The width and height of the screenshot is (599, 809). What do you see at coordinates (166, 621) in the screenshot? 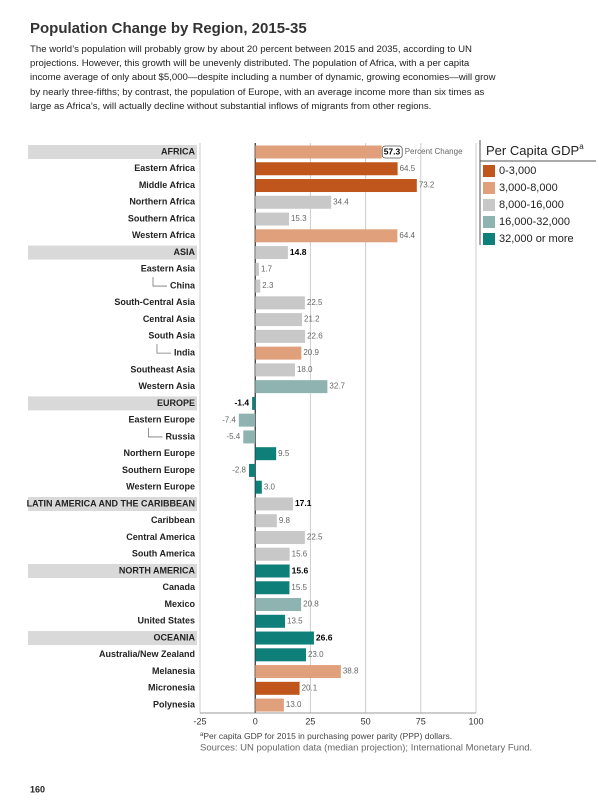
I see `category-label: United States` at bounding box center [166, 621].